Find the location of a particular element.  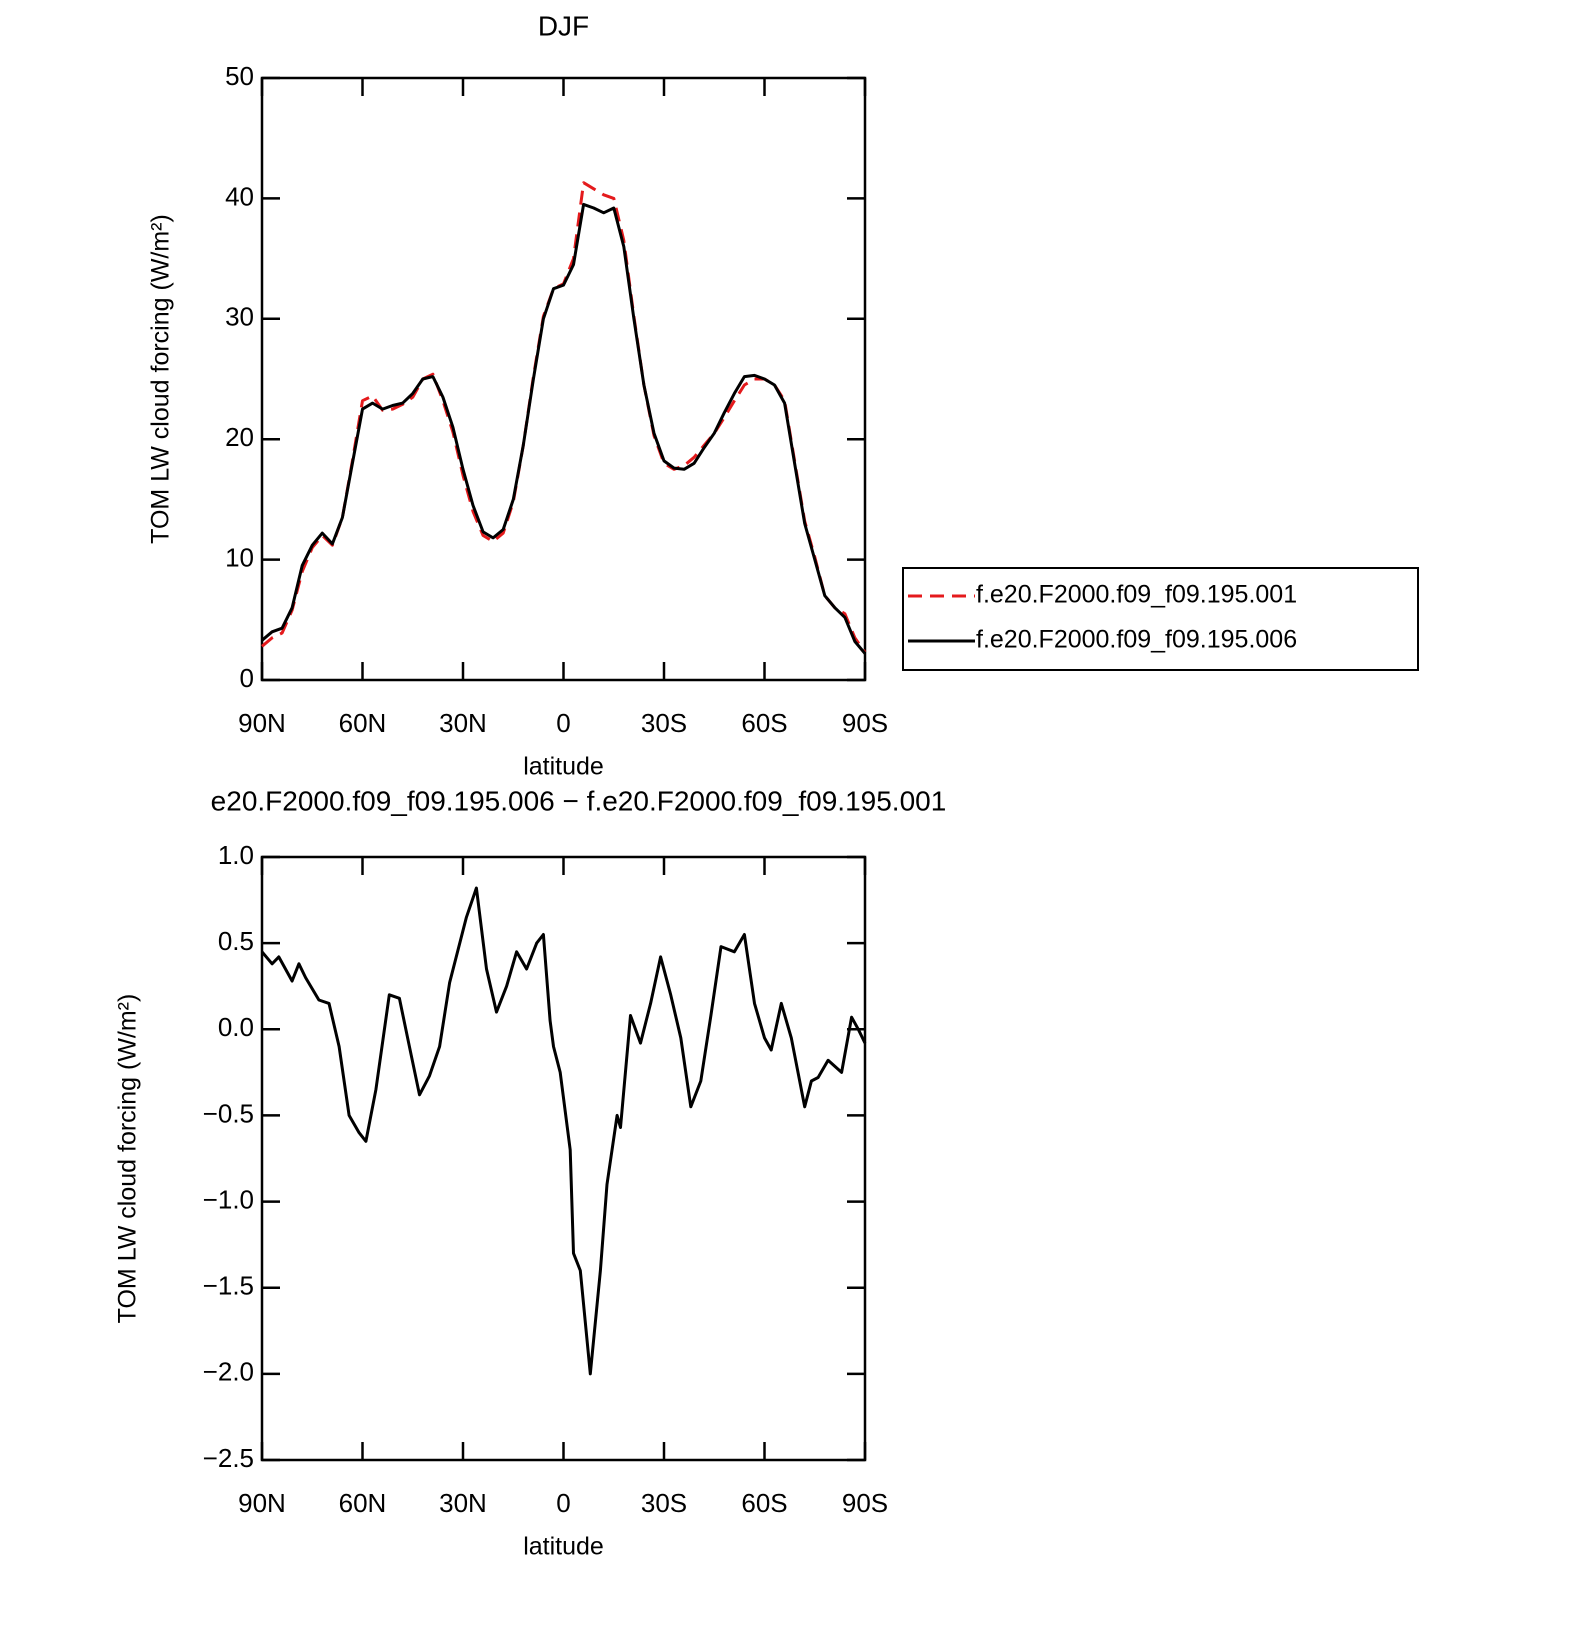

y-tick-label: −2.5 is located at coordinates (228, 1458).